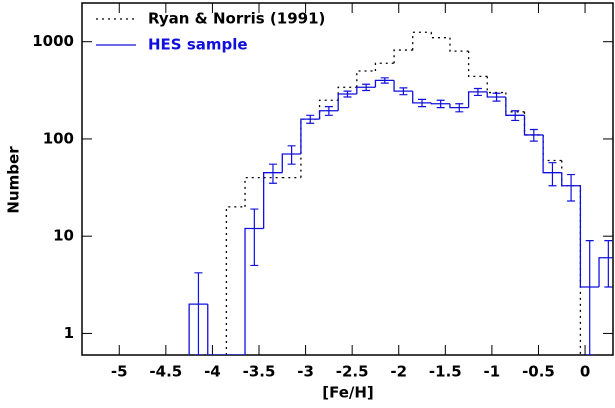 The height and width of the screenshot is (408, 615). I want to click on y-tick-label: 1000, so click(53, 41).